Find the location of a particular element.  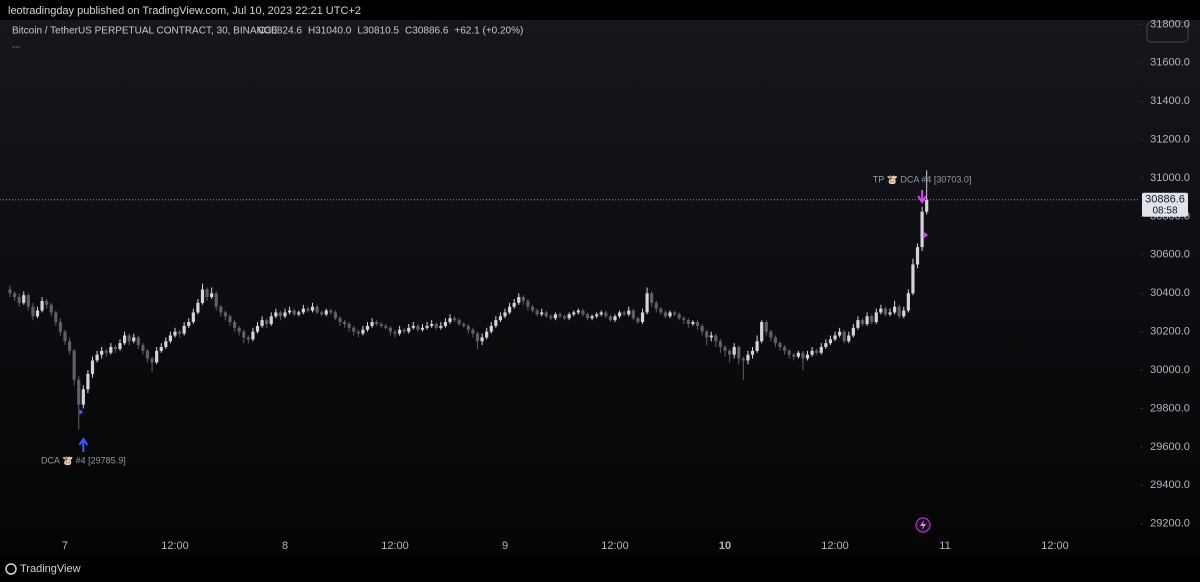

legend-value: H31040.0 is located at coordinates (330, 31).